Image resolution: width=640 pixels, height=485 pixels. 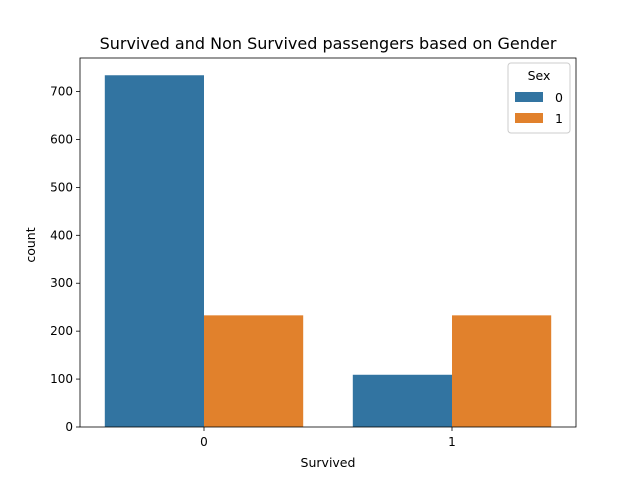 What do you see at coordinates (204, 442) in the screenshot?
I see `x-tick-label: 0` at bounding box center [204, 442].